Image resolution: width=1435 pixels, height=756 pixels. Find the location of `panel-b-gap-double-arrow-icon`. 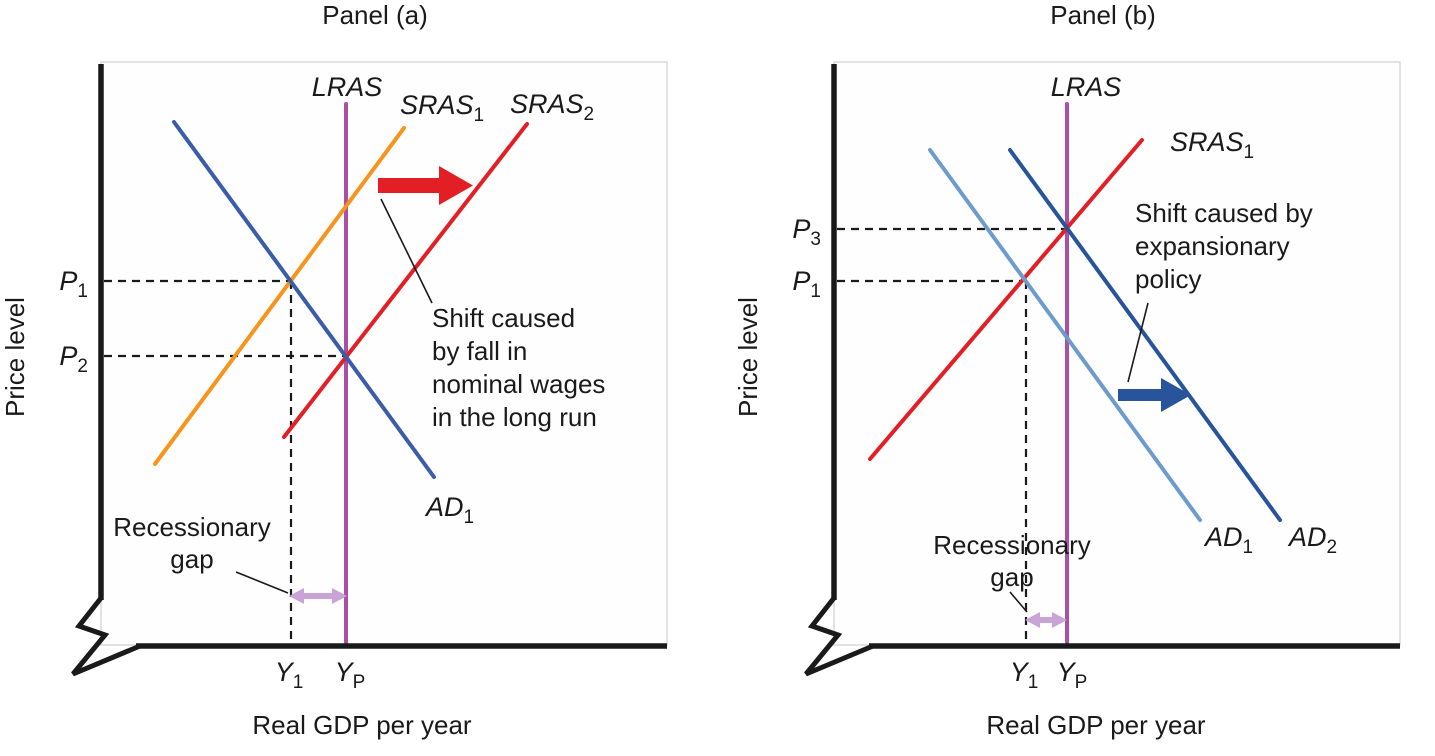

panel-b-gap-double-arrow-icon is located at coordinates (1046, 620).